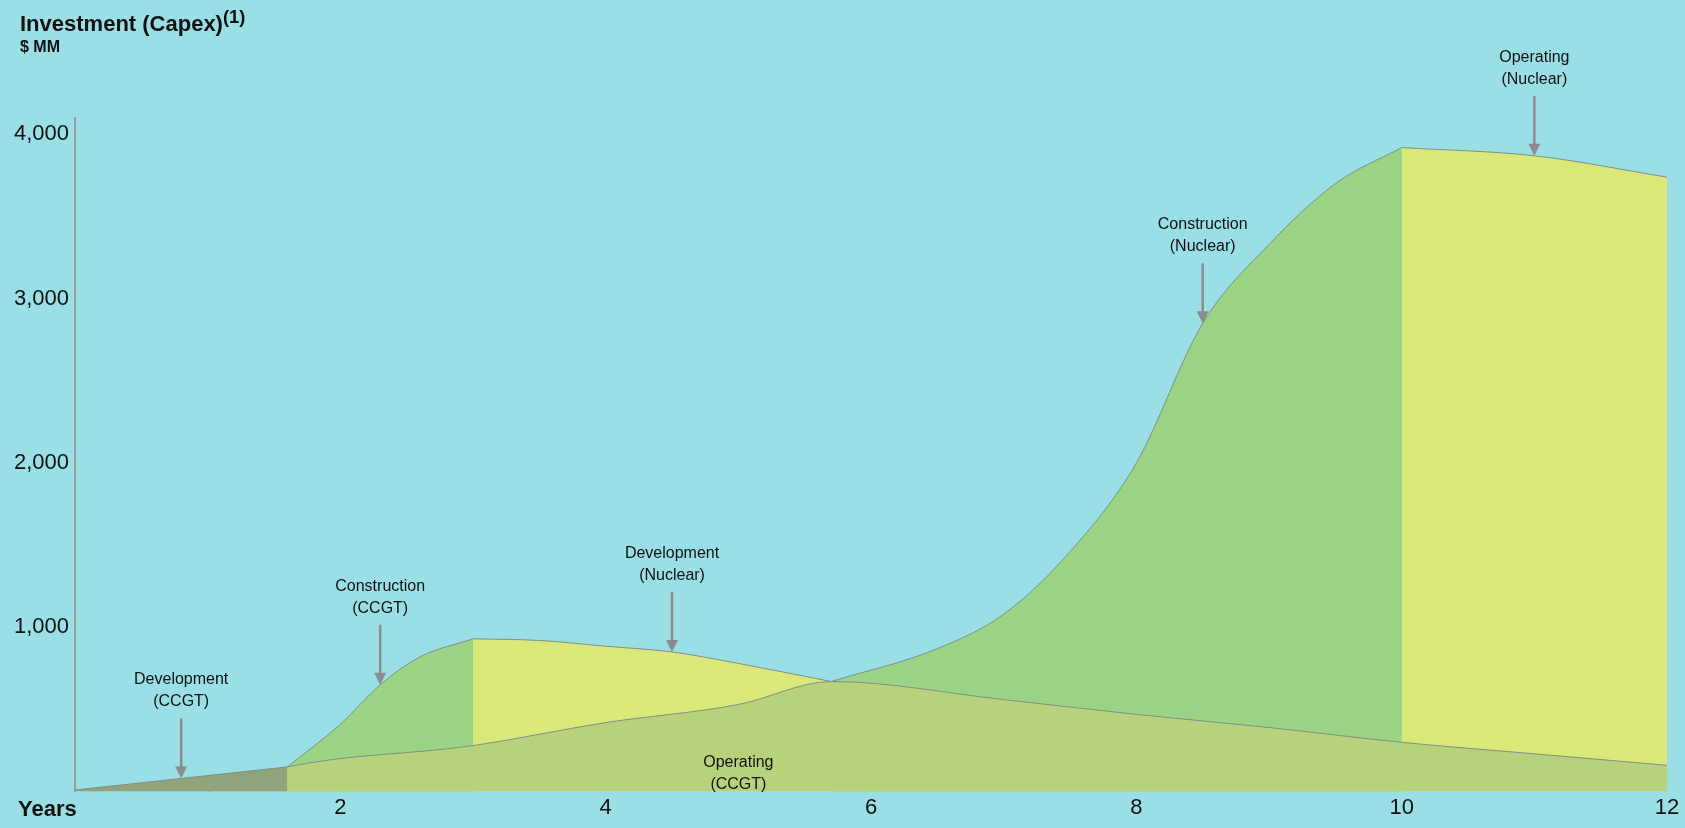  What do you see at coordinates (1534, 67) in the screenshot?
I see `annotation: Operating (Nuclear)` at bounding box center [1534, 67].